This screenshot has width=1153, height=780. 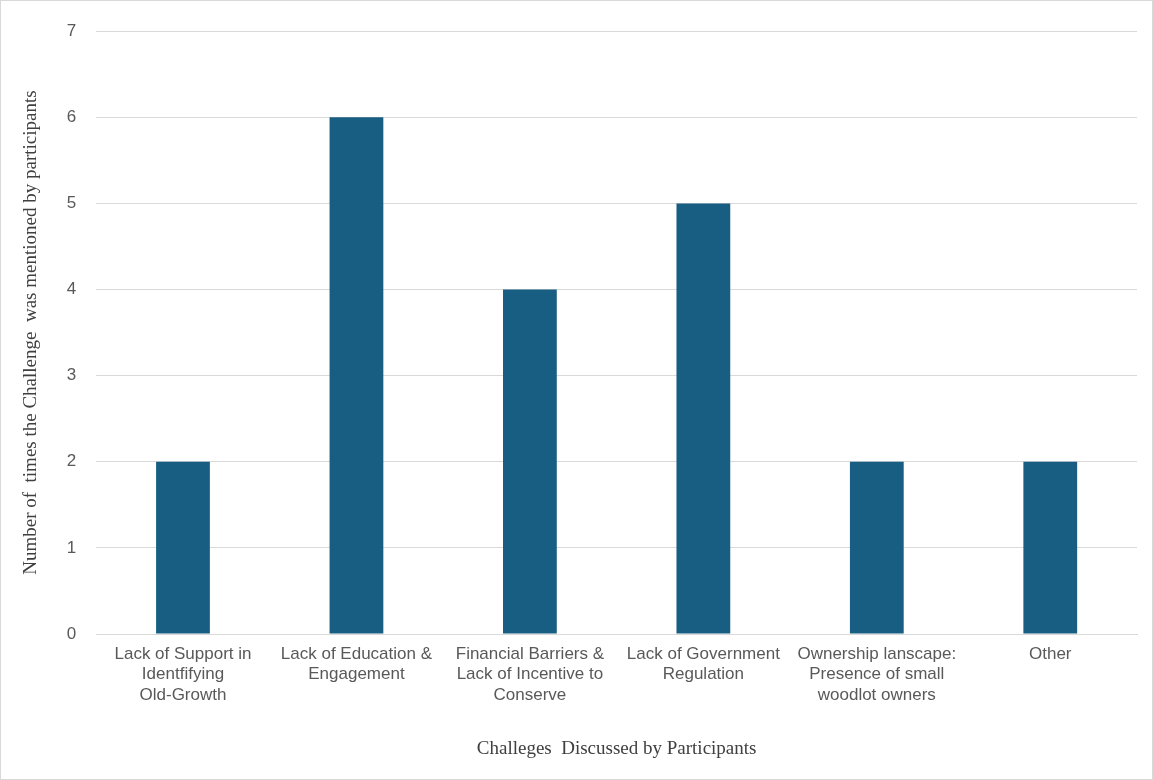 What do you see at coordinates (71, 461) in the screenshot?
I see `y-tick-label: 2` at bounding box center [71, 461].